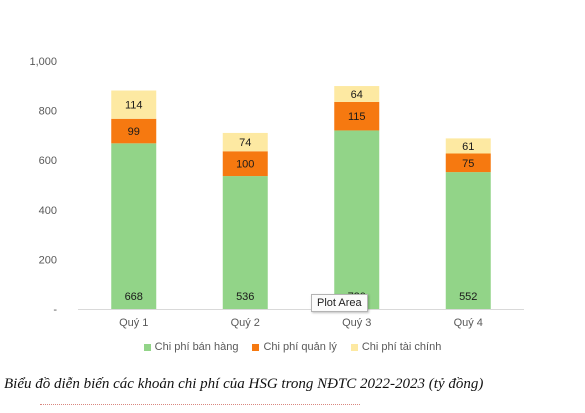 This screenshot has width=585, height=413. I want to click on data-label: 75, so click(468, 164).